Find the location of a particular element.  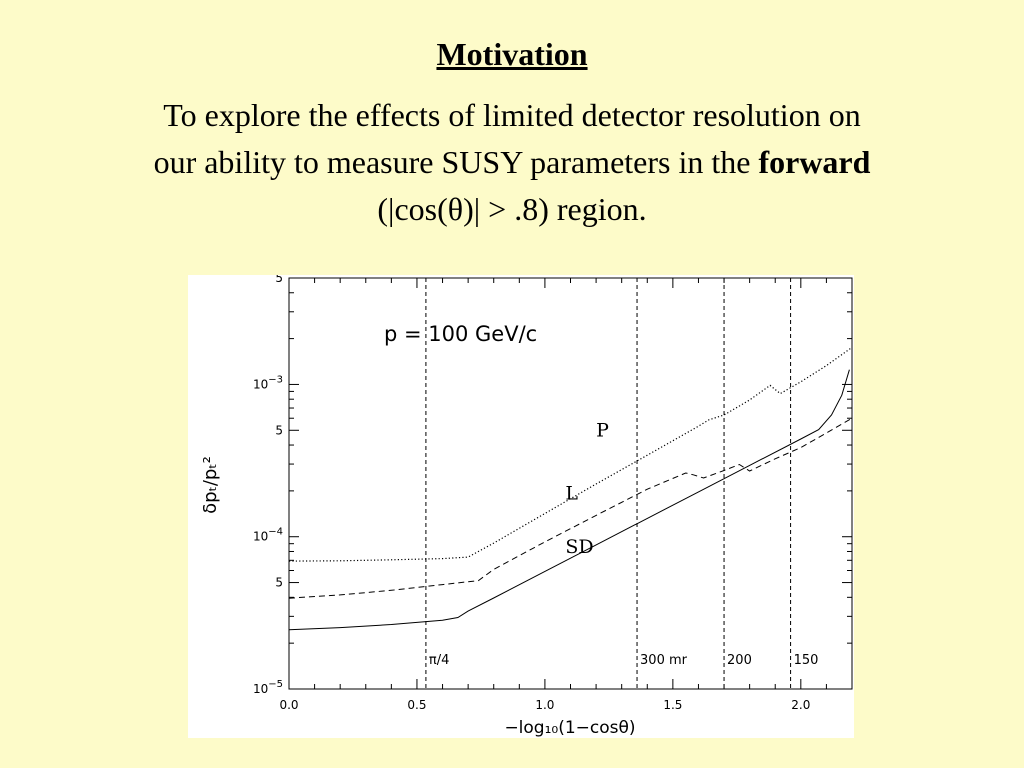

vertical-marker-label: 200 is located at coordinates (739, 660).